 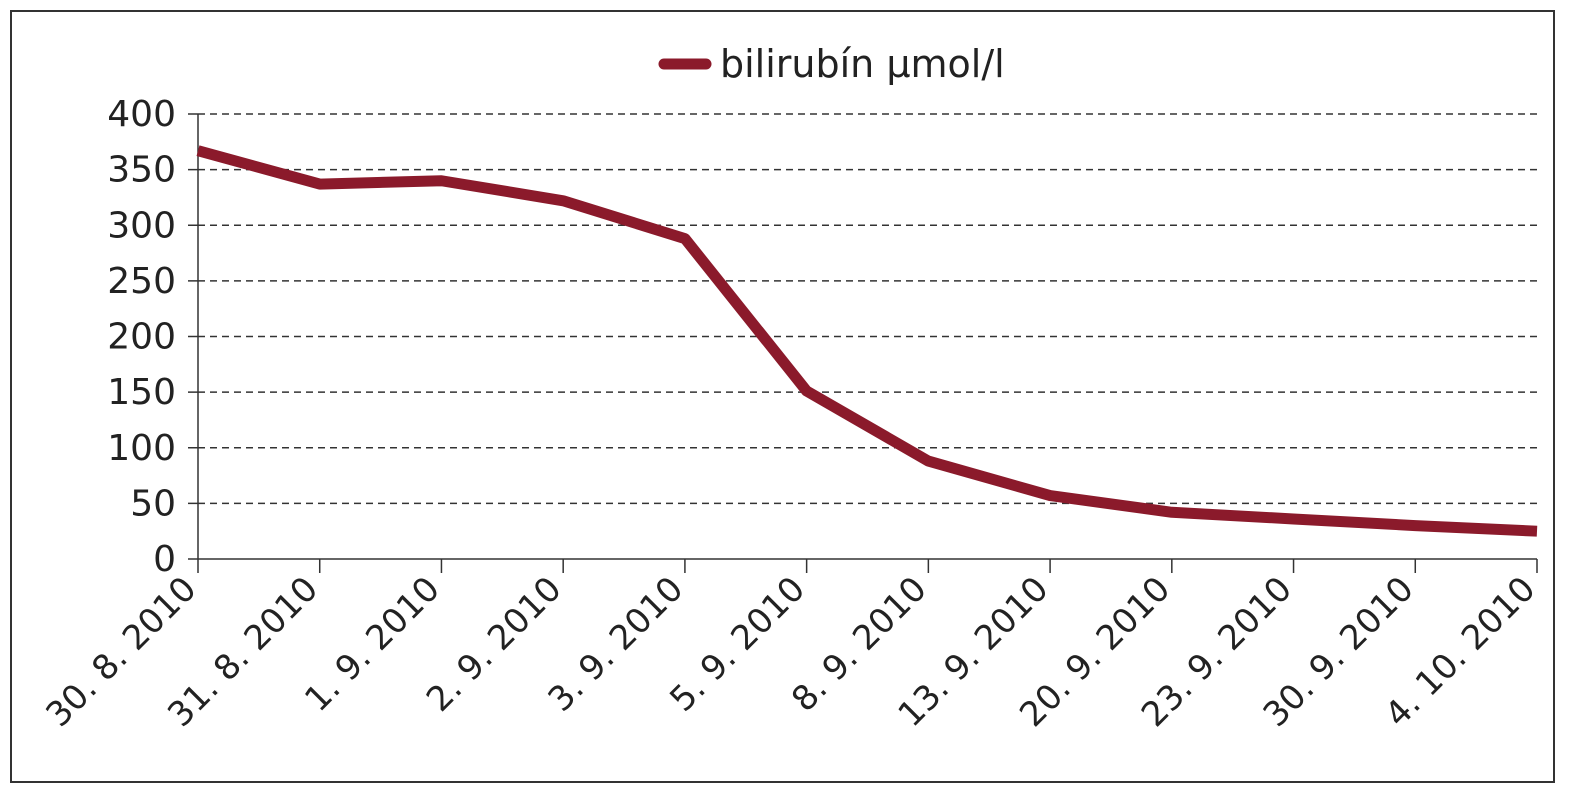 I want to click on y-tick-labels: 0 50 100 150 200 250 300 350 400, so click(x=152, y=337).